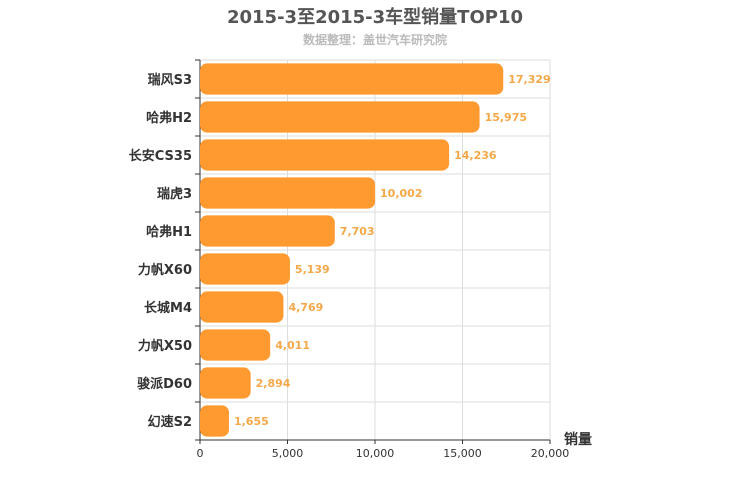  I want to click on x-tick-label: 10,000, so click(375, 453).